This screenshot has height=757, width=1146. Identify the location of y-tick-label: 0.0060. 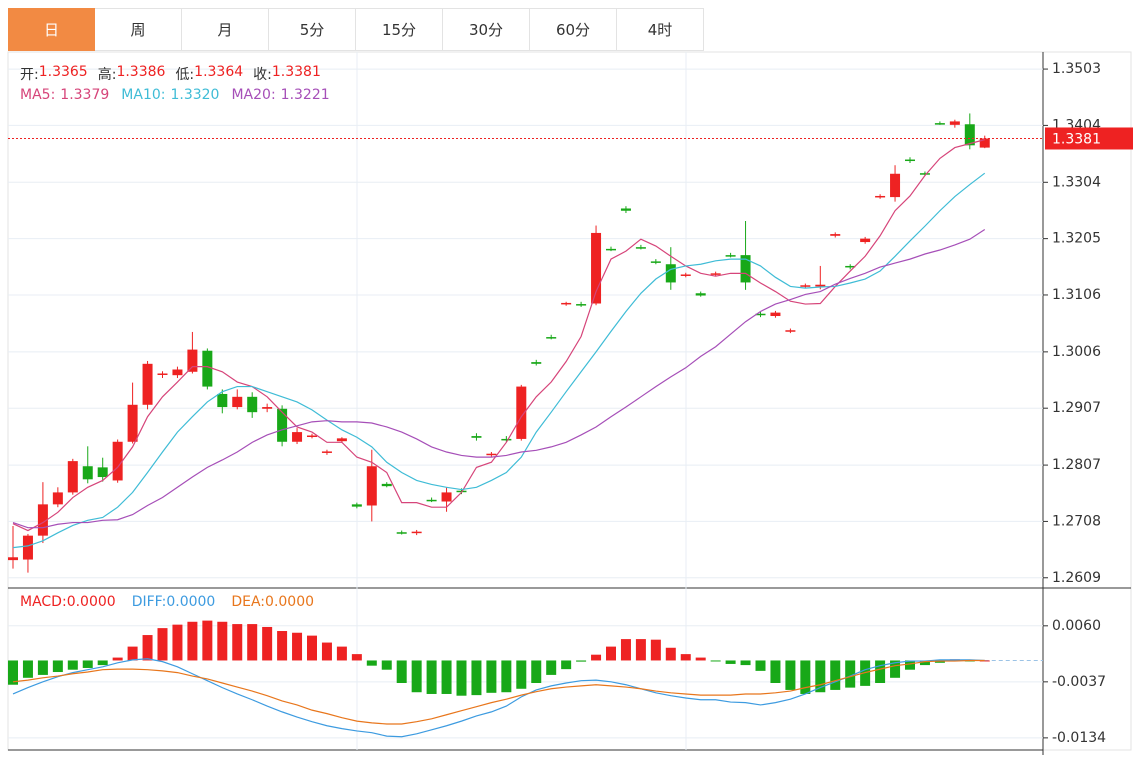
(1076, 626).